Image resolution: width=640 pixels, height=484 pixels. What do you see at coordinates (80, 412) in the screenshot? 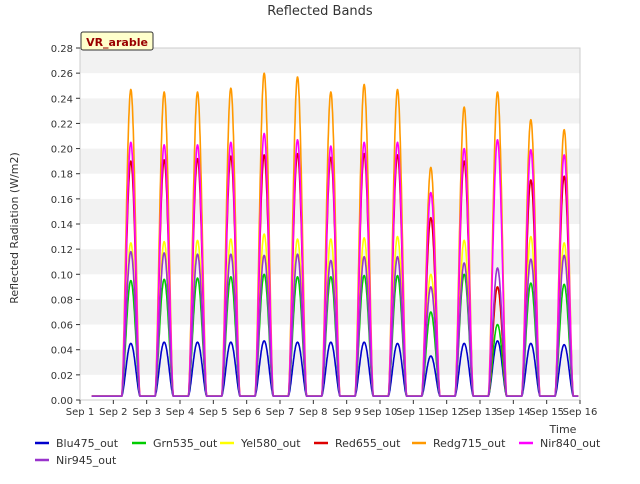
I see `x-tick-label: Sep 1` at bounding box center [80, 412].